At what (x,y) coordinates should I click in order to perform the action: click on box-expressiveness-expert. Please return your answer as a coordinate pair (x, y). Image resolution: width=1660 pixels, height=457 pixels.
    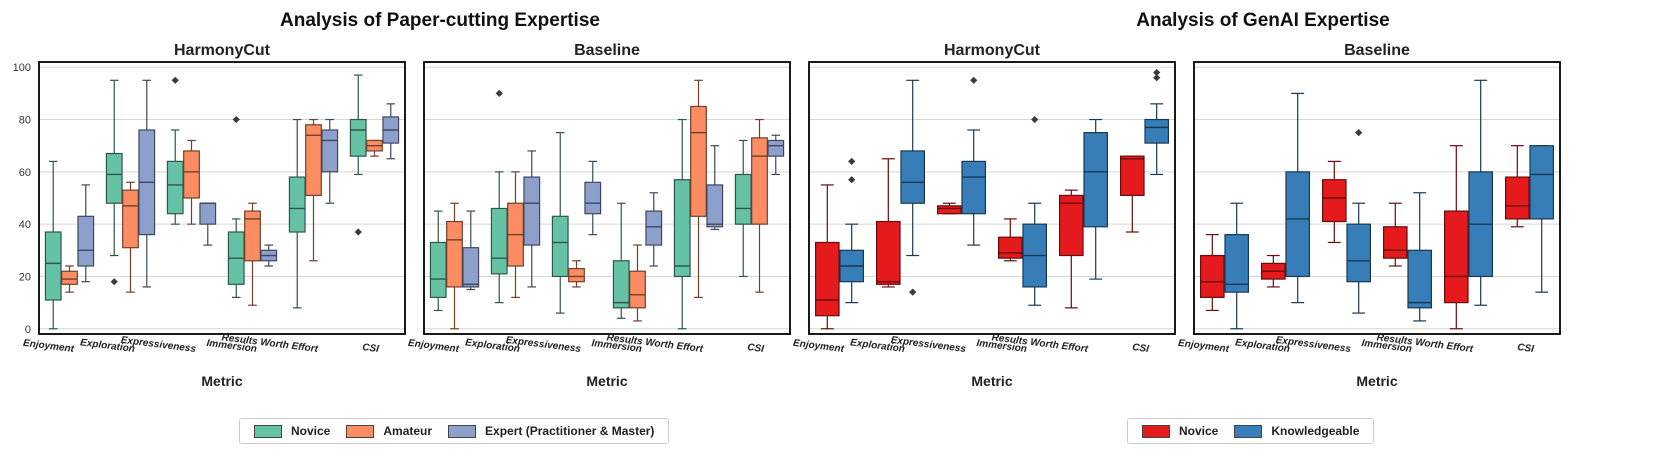
    Looking at the image, I should click on (593, 198).